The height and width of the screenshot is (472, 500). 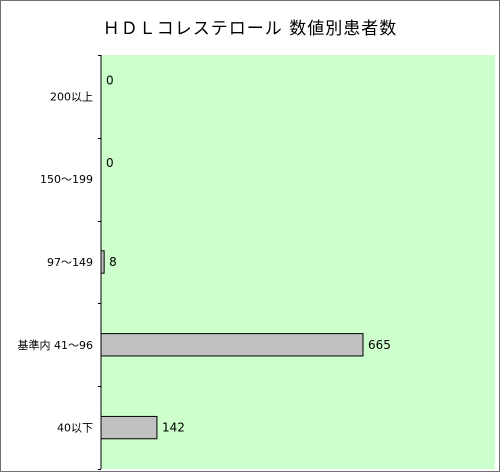 What do you see at coordinates (250, 29) in the screenshot?
I see `chart-title: ＨＤＬコレステロール 数値別患者数` at bounding box center [250, 29].